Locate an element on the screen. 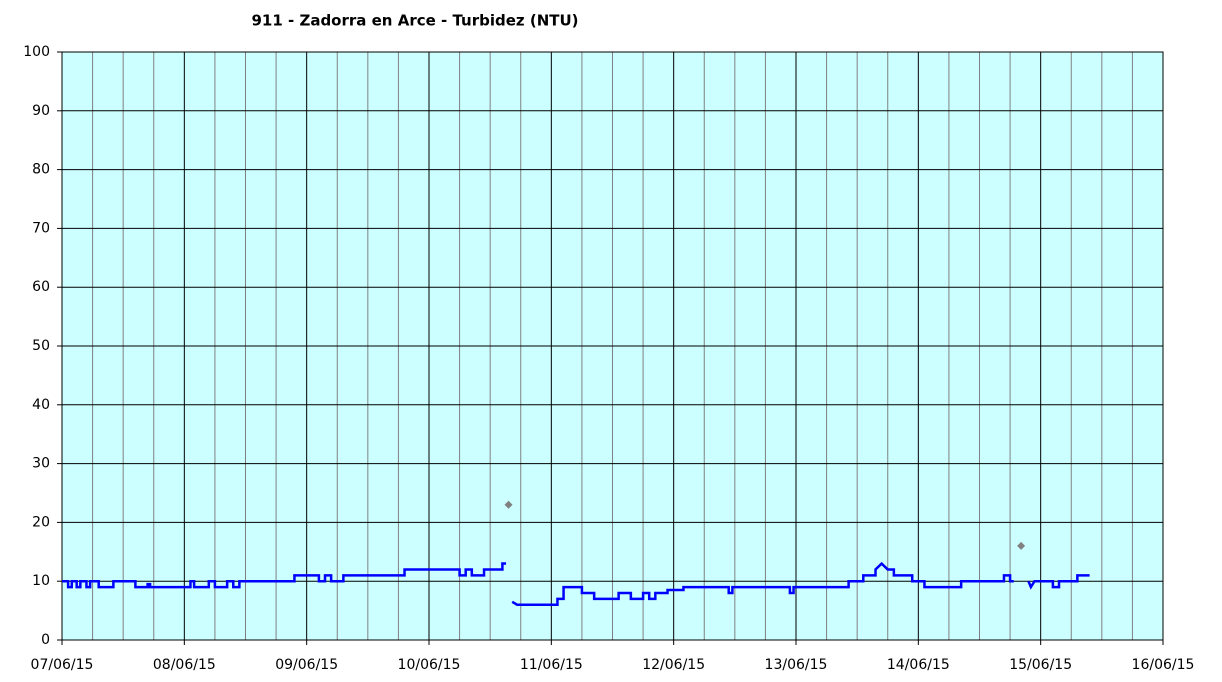  y-tick-label: 10 is located at coordinates (41, 581).